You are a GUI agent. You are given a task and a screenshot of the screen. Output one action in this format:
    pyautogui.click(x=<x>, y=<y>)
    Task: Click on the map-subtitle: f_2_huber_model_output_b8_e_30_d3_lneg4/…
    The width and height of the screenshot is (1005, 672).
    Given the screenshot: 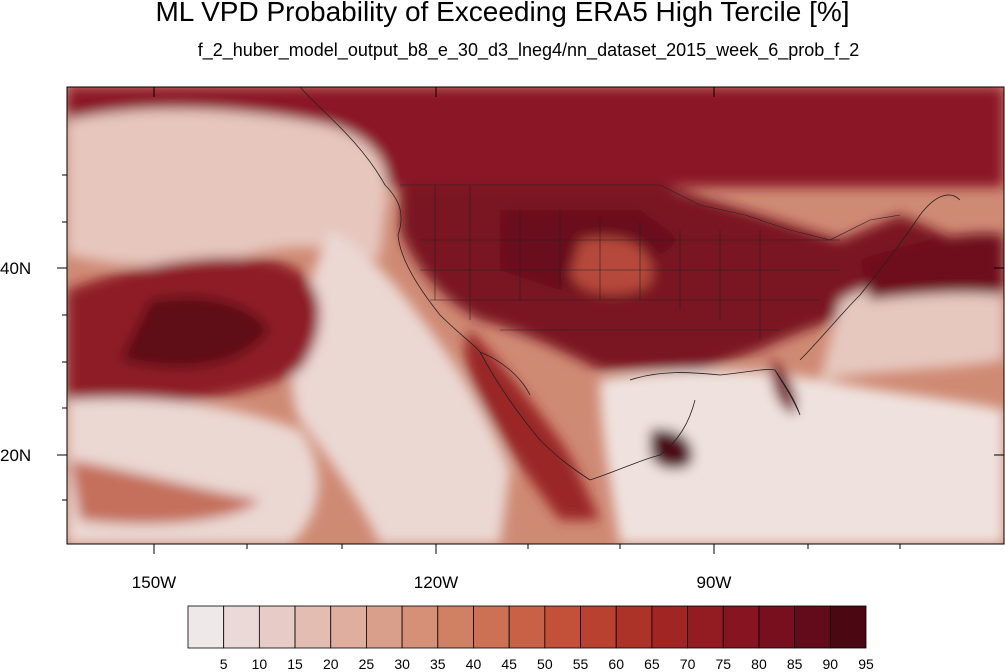 What is the action you would take?
    pyautogui.click(x=528, y=50)
    